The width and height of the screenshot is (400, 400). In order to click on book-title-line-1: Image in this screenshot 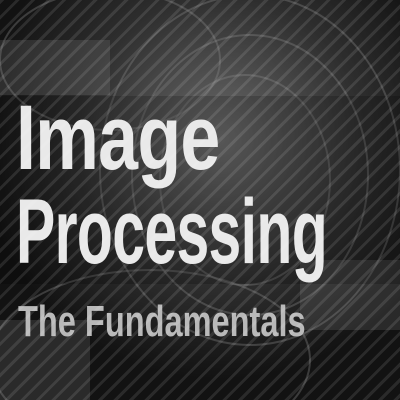, I will do `click(118, 138)`.